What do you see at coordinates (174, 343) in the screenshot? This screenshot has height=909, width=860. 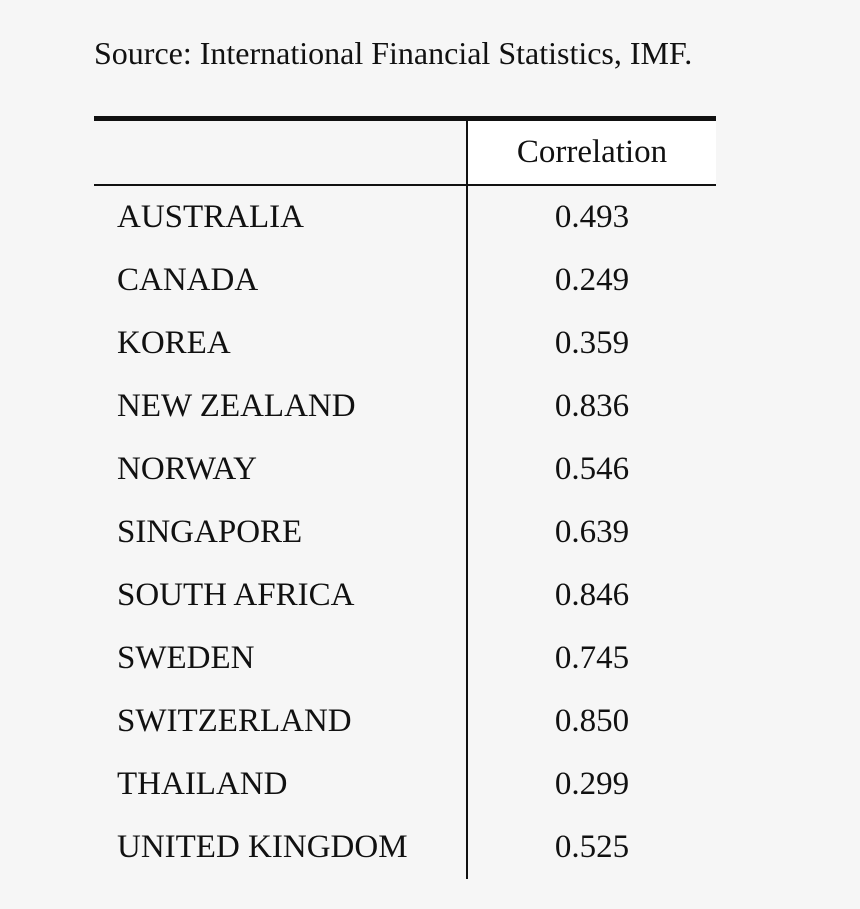 I see `country-name: KOREA` at bounding box center [174, 343].